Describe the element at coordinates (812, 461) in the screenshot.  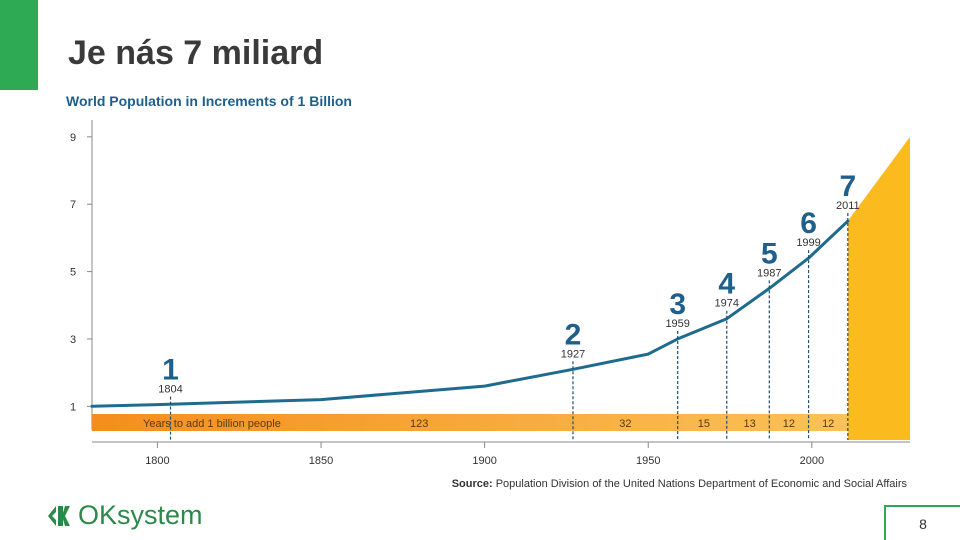
I see `x-tick-label: 2000` at that location.